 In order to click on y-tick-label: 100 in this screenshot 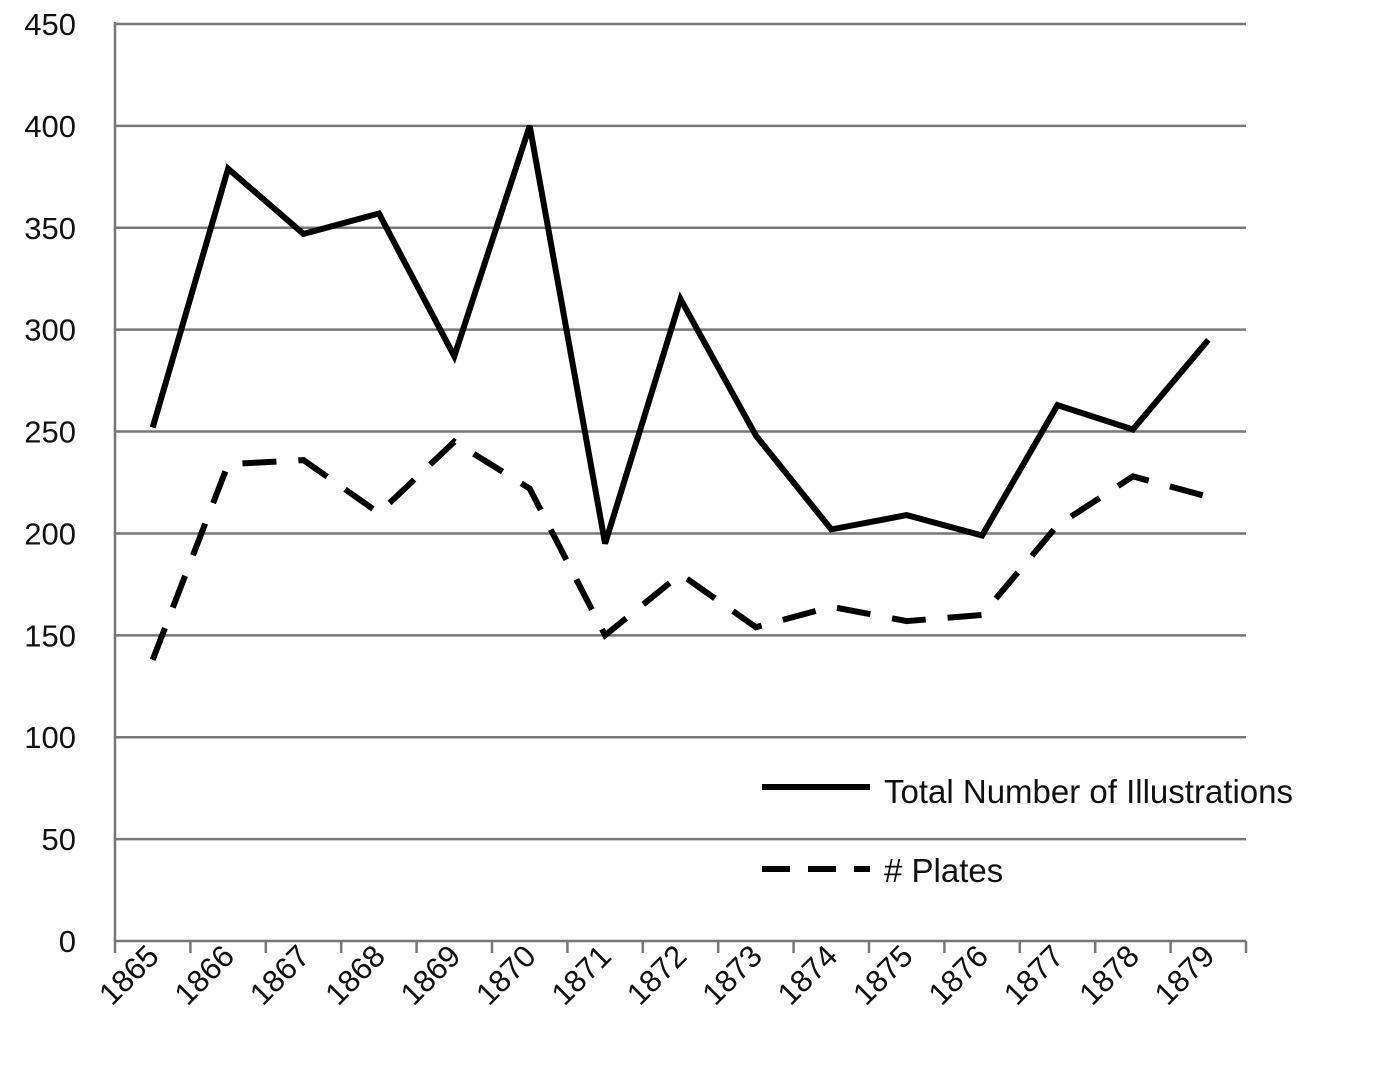, I will do `click(50, 737)`.